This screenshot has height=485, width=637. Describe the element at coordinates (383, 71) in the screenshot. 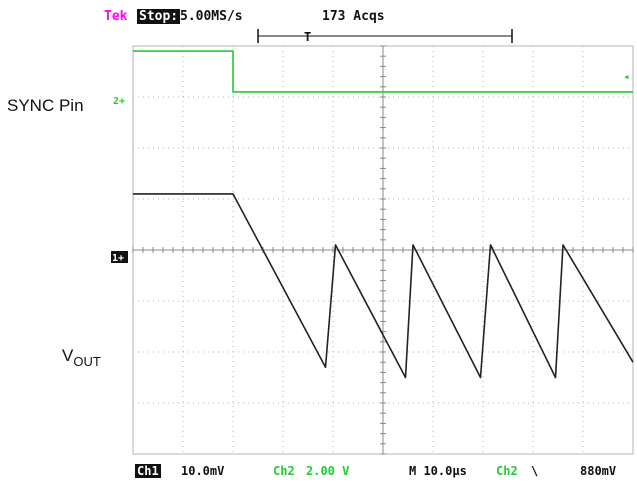

I see `sync-pin-trace` at that location.